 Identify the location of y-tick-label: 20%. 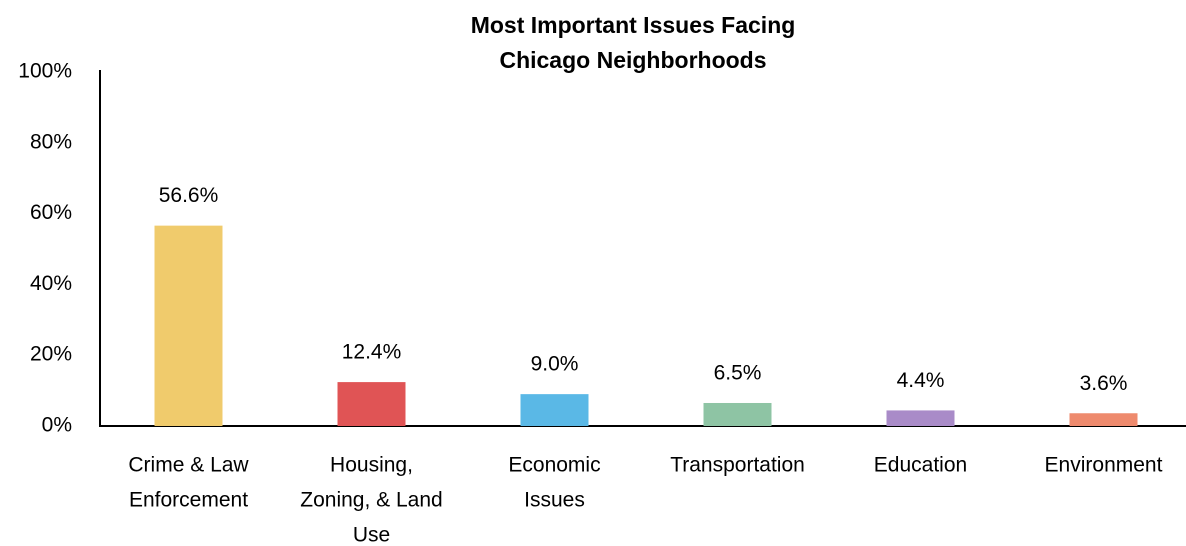
(51, 354).